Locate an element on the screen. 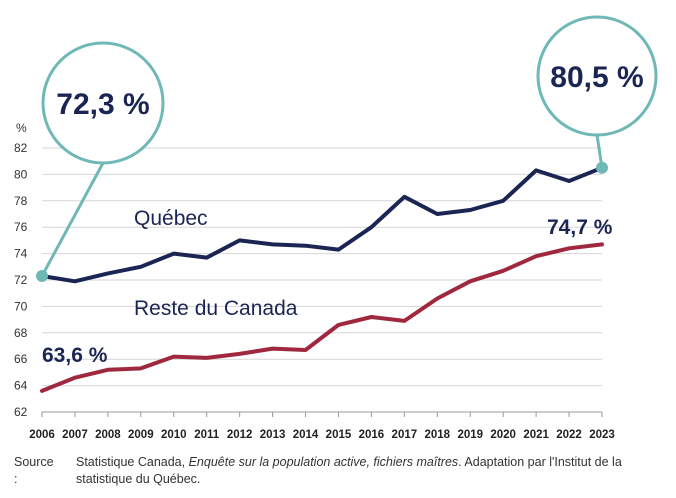  y-axis-unit: % is located at coordinates (21, 128).